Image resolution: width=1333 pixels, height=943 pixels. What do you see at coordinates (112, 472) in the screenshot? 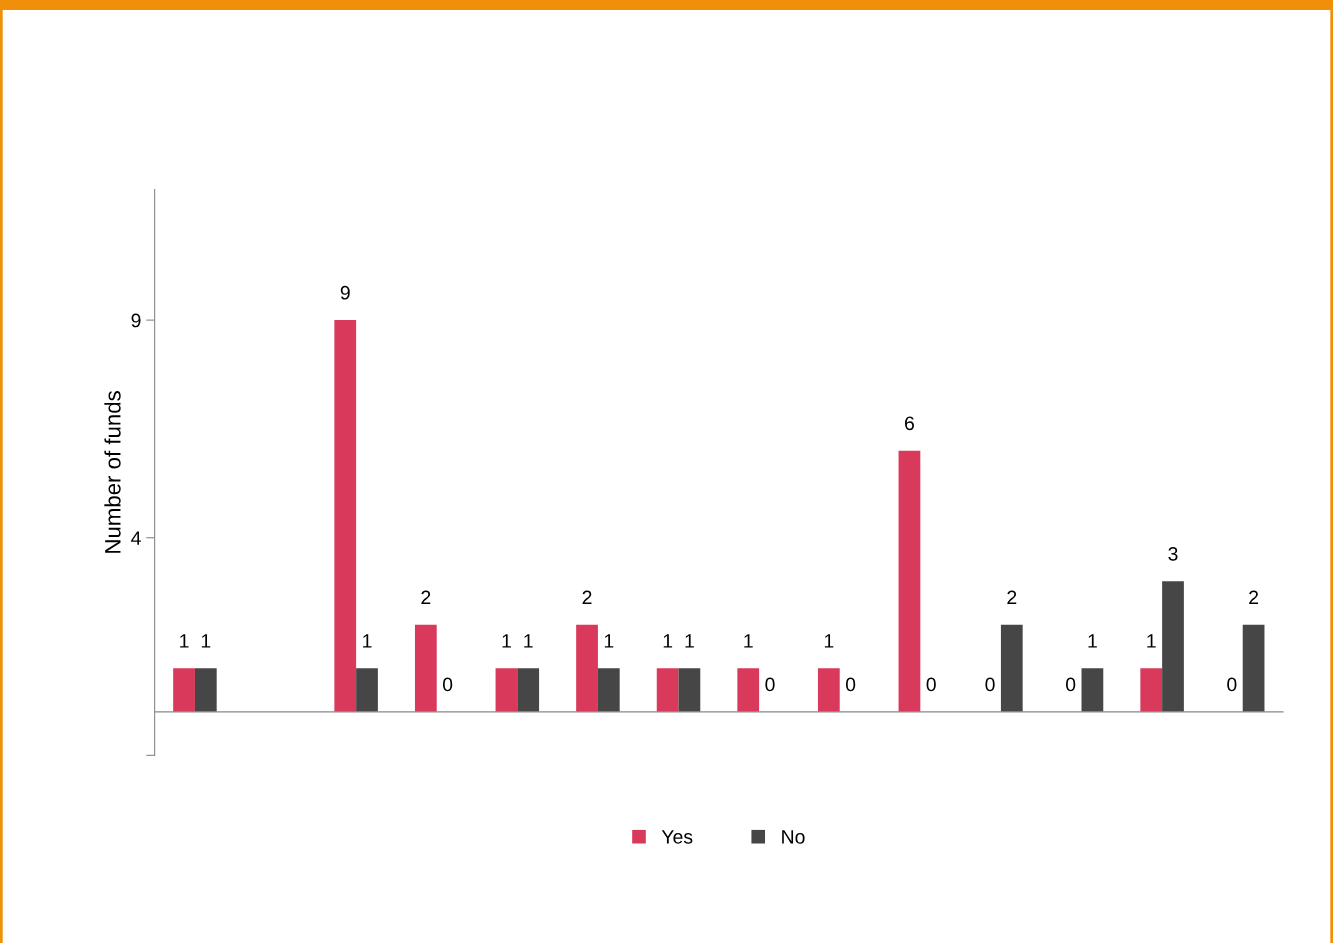
I see `y-axis-title: Number of funds` at bounding box center [112, 472].